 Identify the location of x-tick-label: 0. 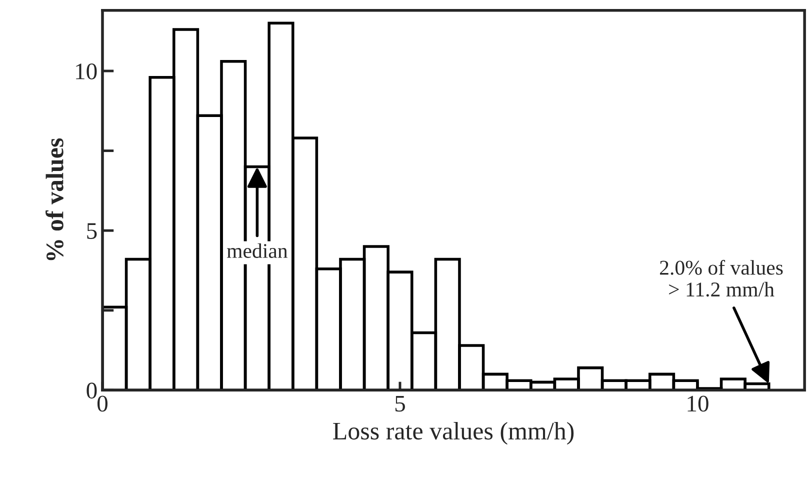
(102, 404).